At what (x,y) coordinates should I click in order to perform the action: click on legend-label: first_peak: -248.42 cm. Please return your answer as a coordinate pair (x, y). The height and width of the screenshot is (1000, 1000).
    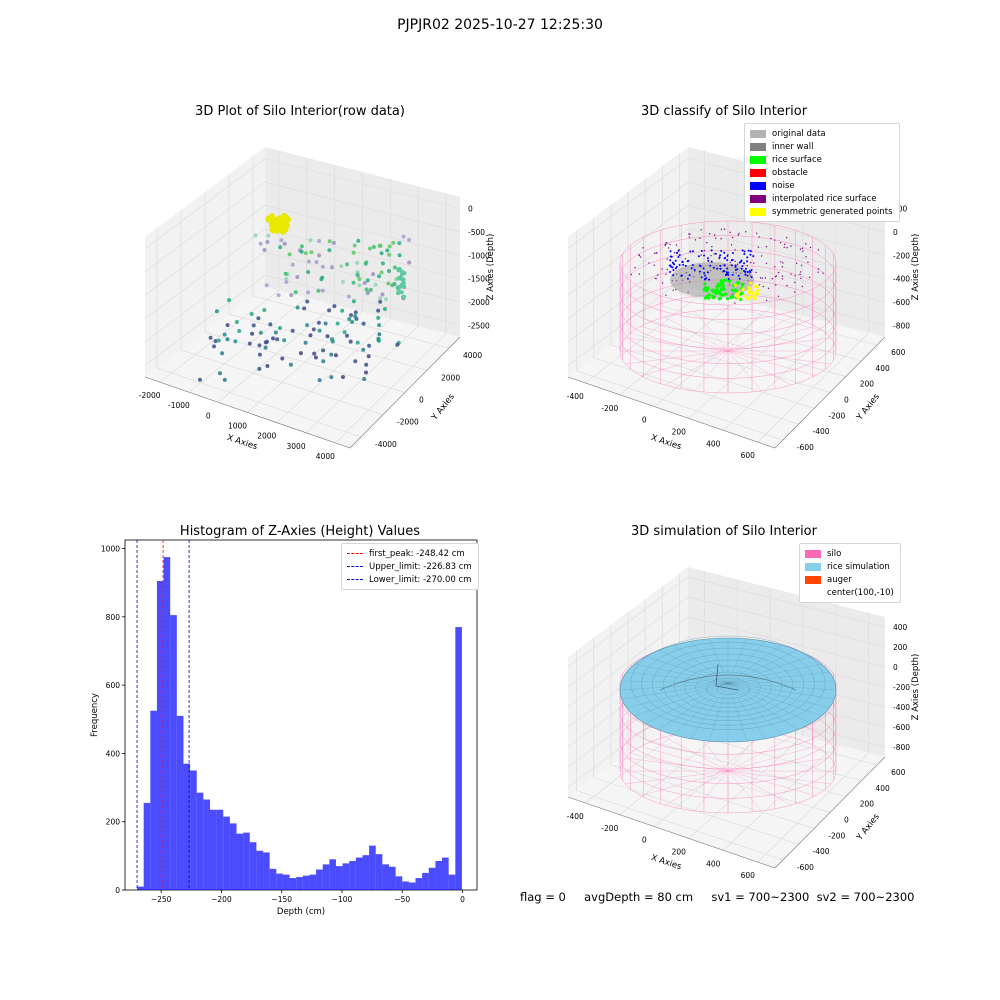
    Looking at the image, I should click on (417, 553).